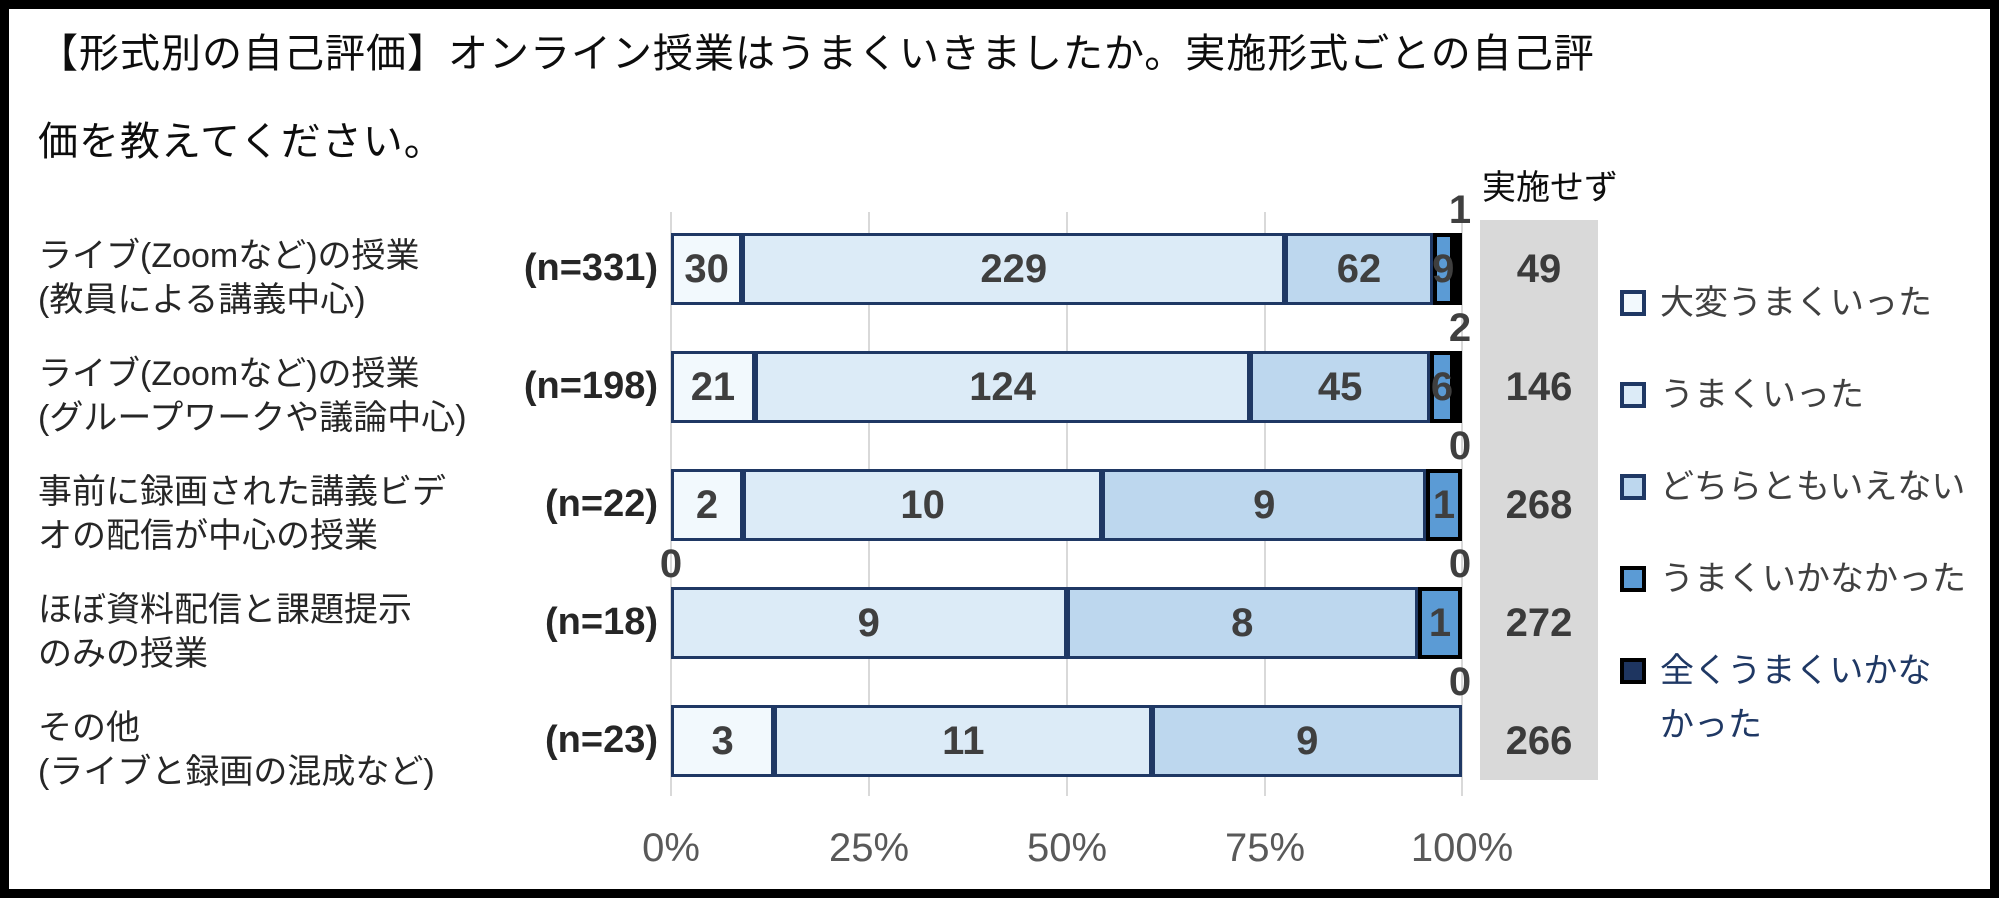 The height and width of the screenshot is (898, 1999). Describe the element at coordinates (89, 728) in the screenshot. I see `category-label-line: その他` at that location.